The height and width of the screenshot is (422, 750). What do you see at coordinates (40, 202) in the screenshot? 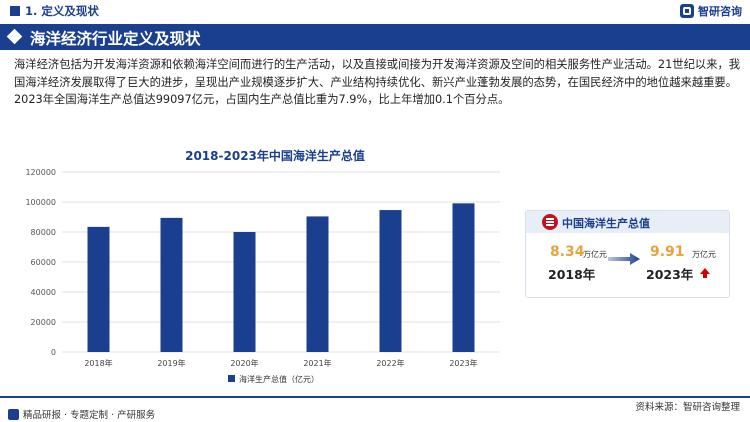
I see `y-tick-label: 100000` at bounding box center [40, 202].